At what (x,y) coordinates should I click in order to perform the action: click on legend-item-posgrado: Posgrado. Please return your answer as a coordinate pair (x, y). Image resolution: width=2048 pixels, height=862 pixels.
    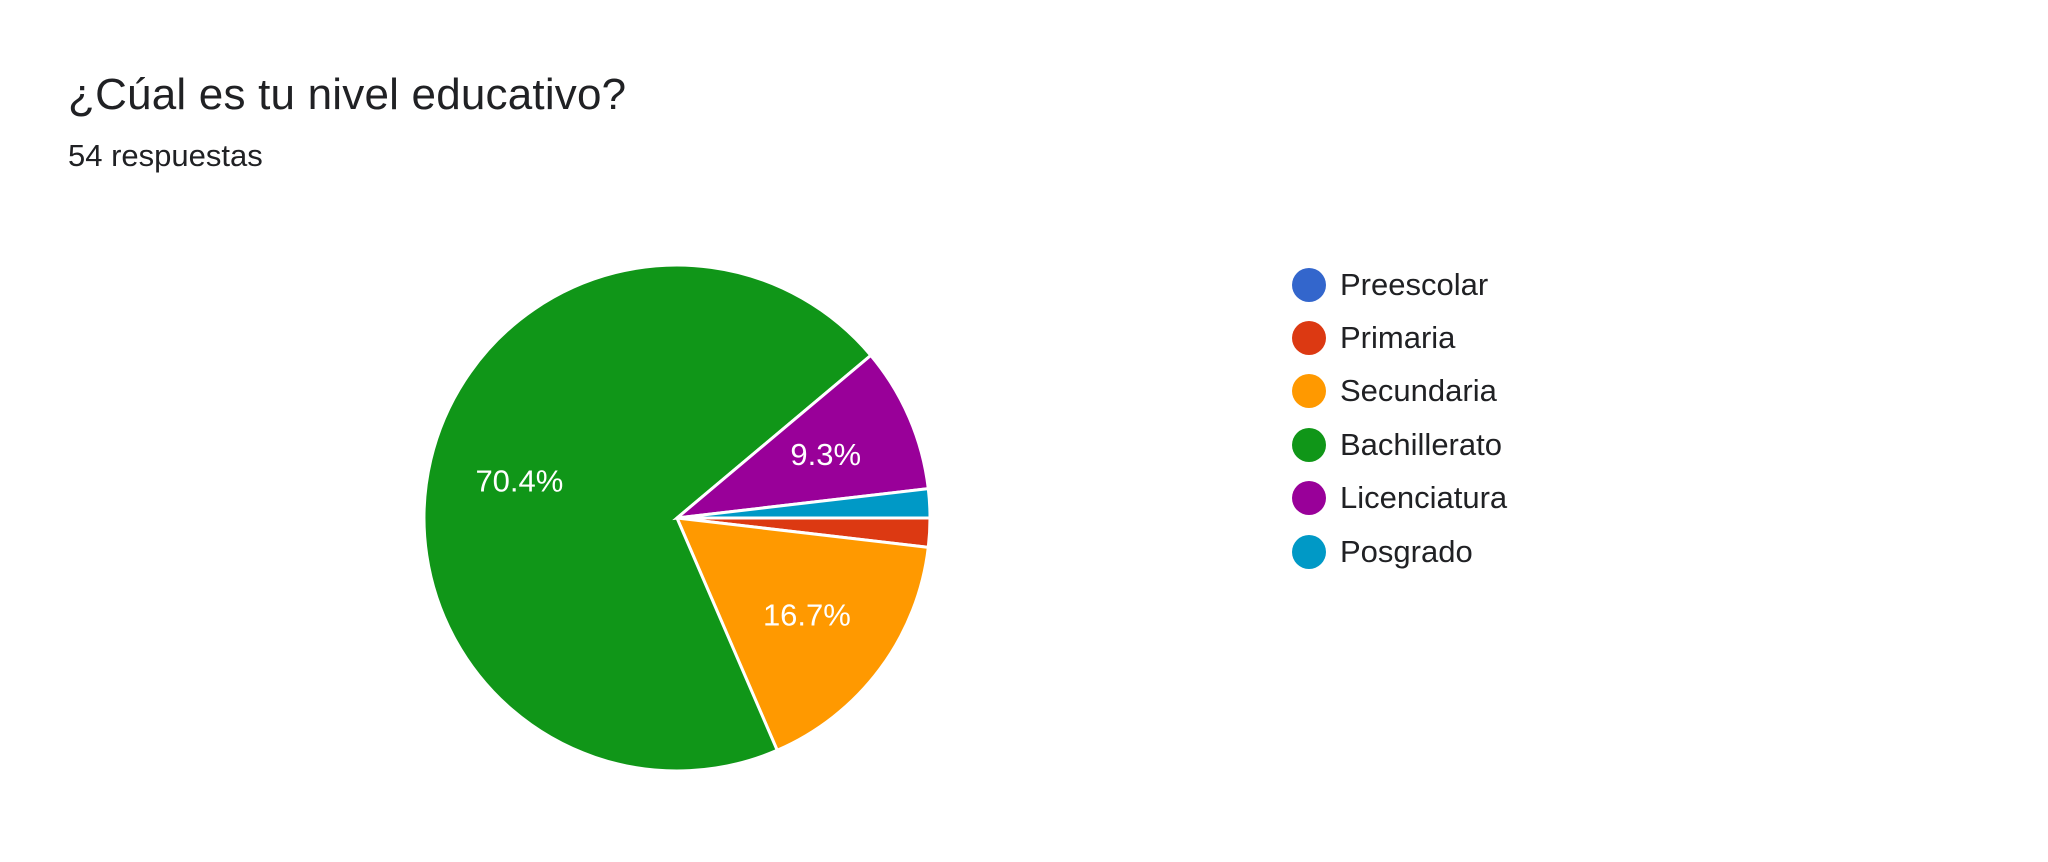
    Looking at the image, I should click on (1399, 551).